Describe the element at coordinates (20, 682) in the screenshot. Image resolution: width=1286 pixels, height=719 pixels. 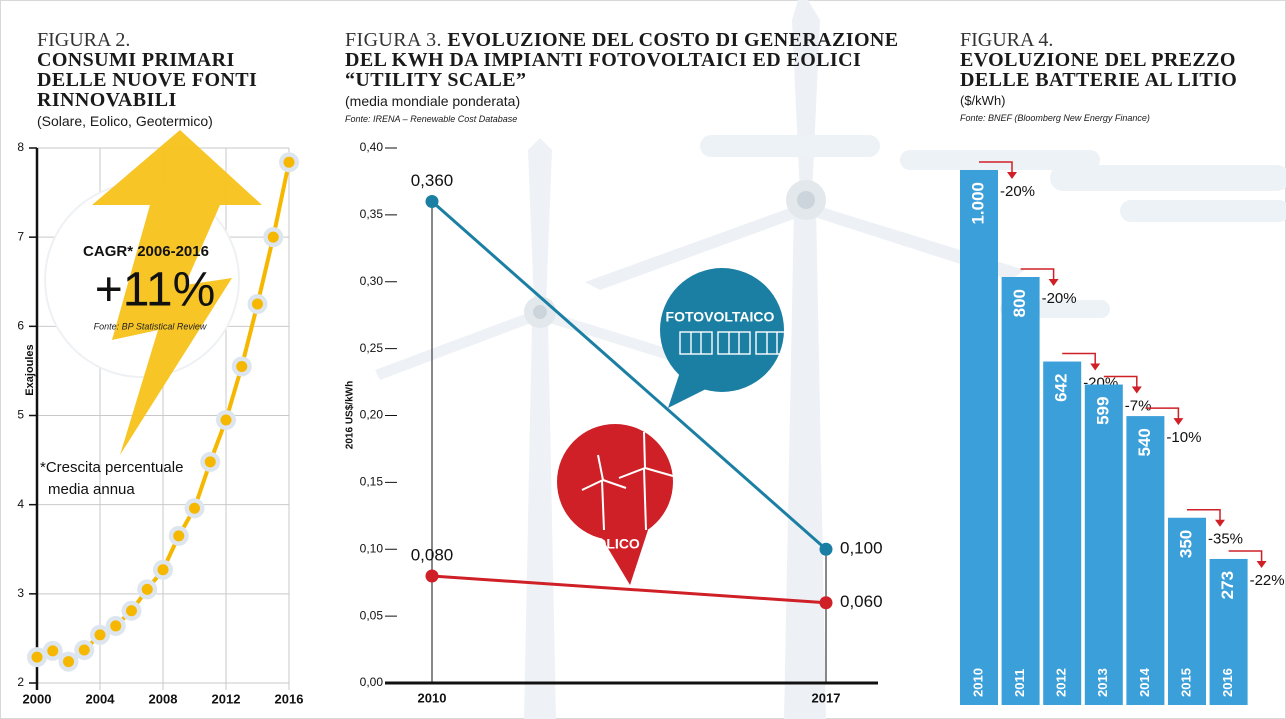
I see `y-tick-label: 2` at that location.